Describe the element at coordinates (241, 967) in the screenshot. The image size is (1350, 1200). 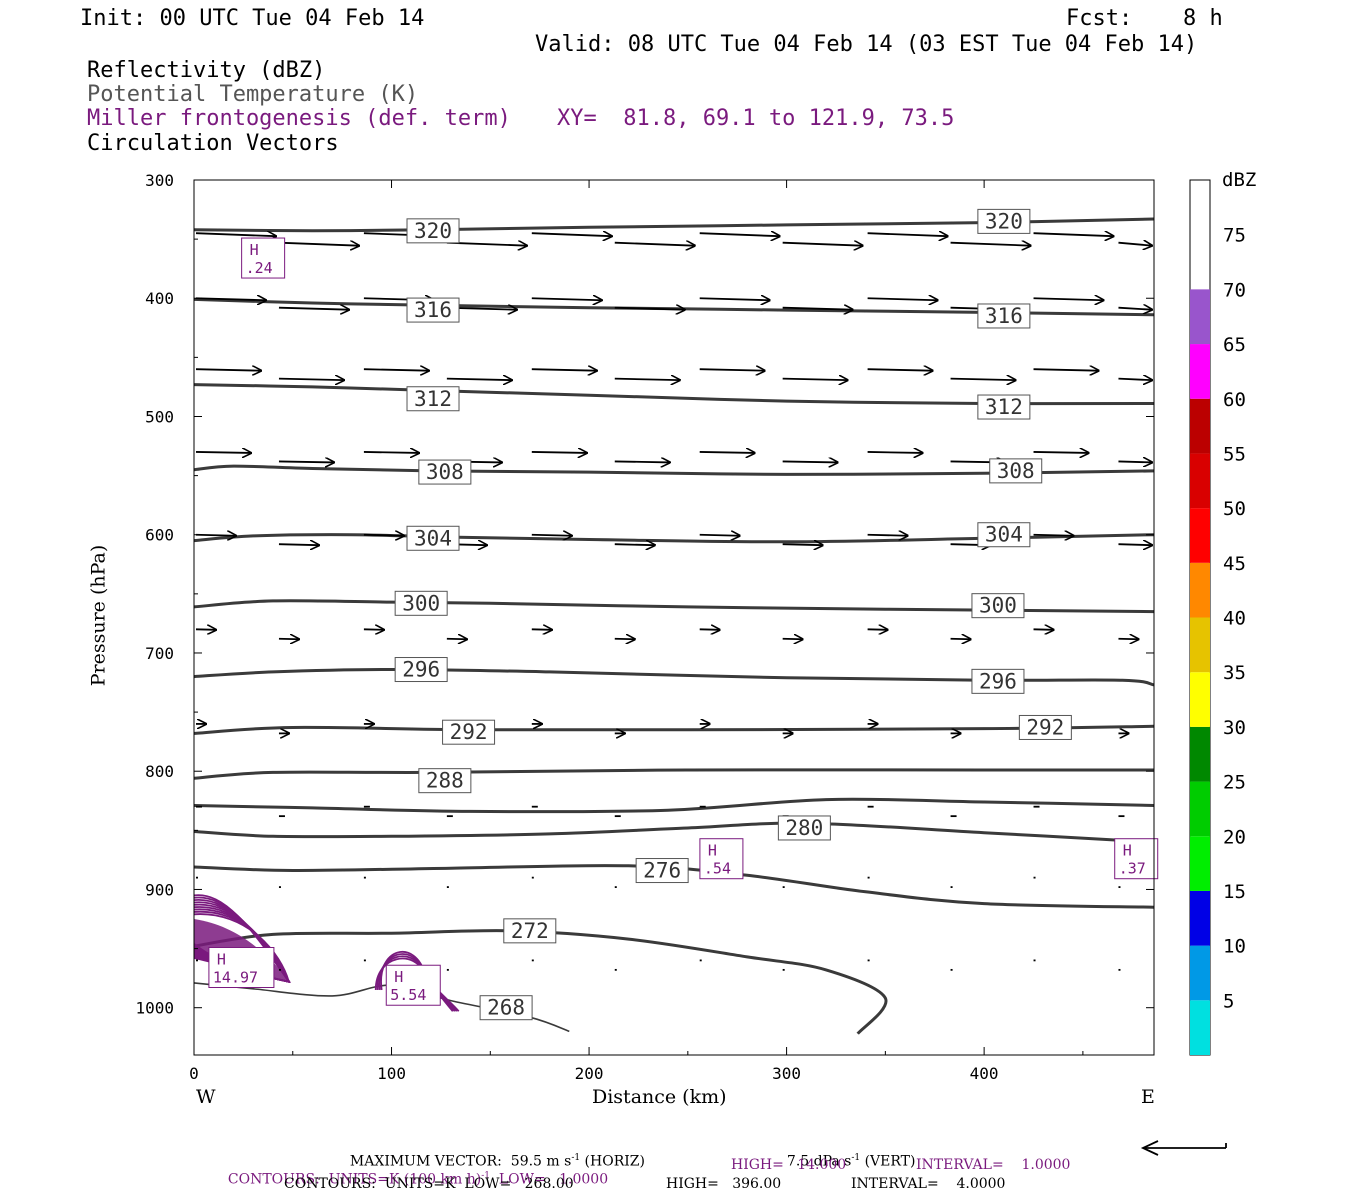
I see `frontogenesis-max: H14.97` at that location.